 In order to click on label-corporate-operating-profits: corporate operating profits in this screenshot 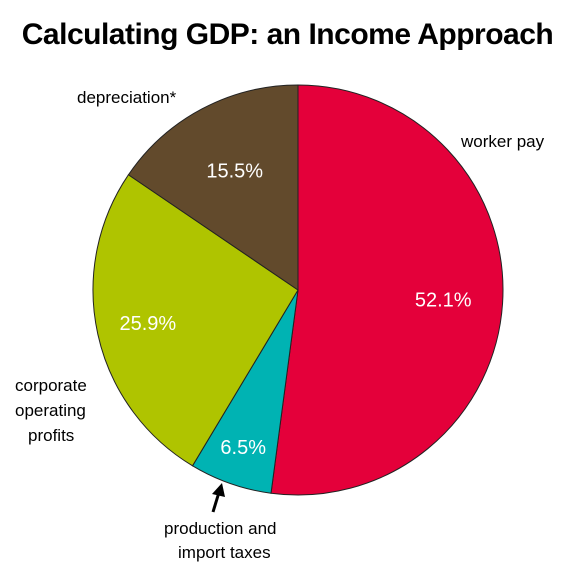, I will do `click(53, 410)`.